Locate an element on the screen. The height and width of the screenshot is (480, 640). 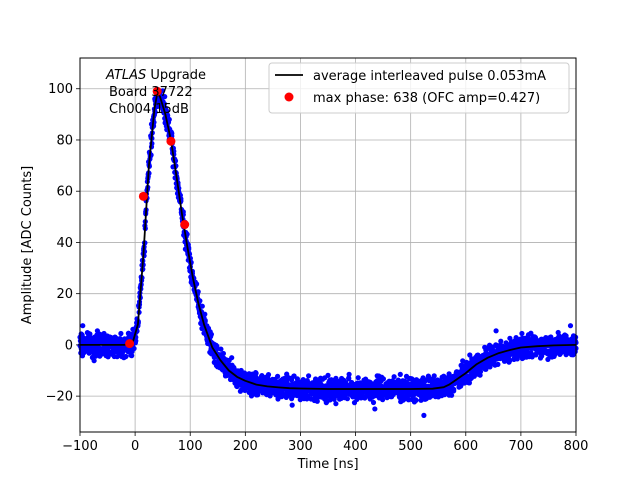
x-tick-label: 400 is located at coordinates (355, 446).